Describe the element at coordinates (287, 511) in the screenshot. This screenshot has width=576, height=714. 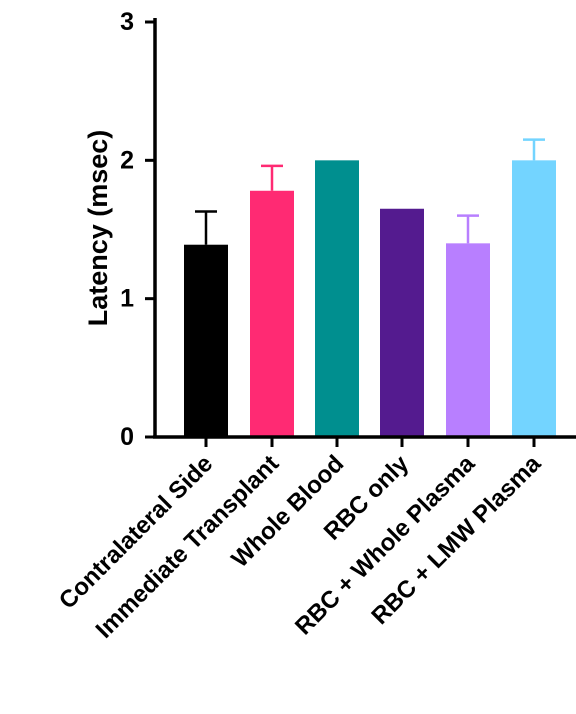
I see `x-tick-label-2: Whole Blood` at that location.